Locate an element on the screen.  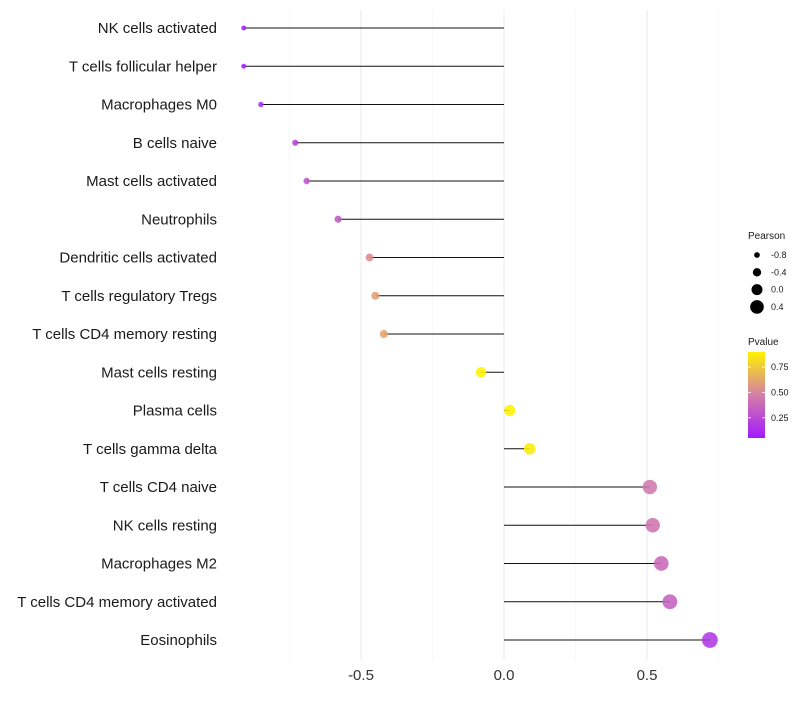
category-label: T cells CD4 naive is located at coordinates (158, 487).